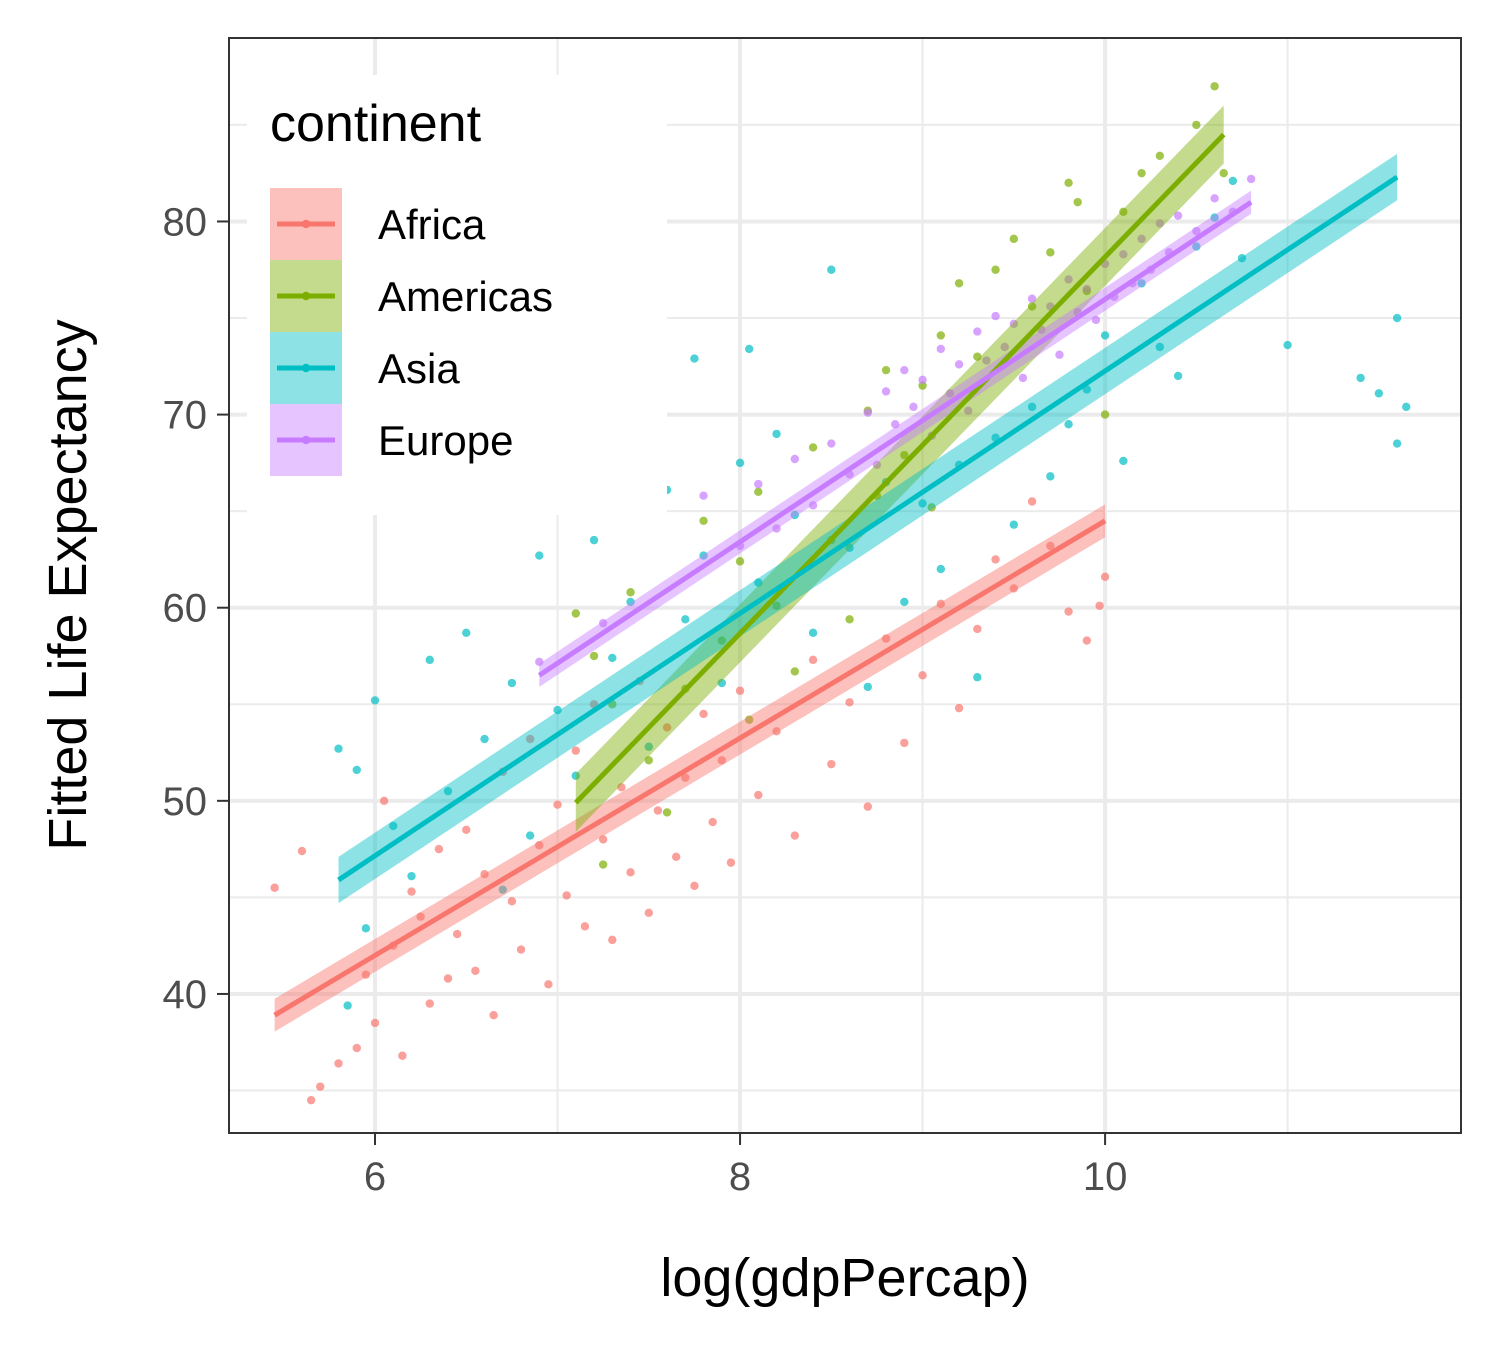 This screenshot has width=1500, height=1350. I want to click on x-tick-label: 10, so click(1105, 1177).